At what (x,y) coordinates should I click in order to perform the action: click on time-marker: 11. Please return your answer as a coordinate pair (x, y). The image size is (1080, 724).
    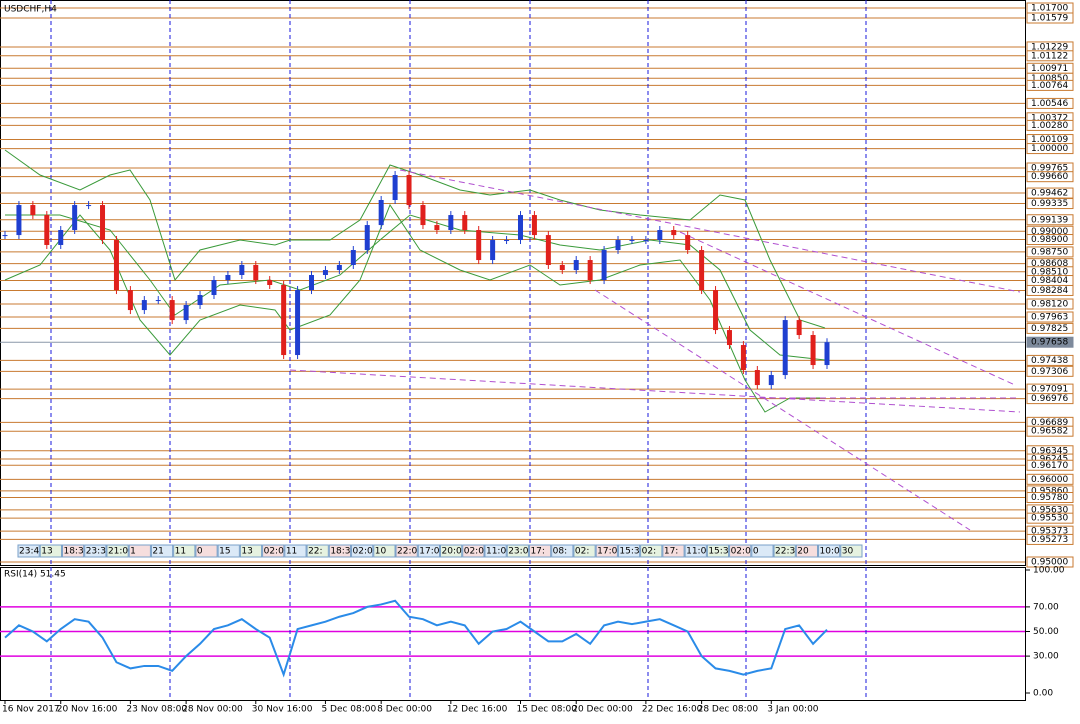
    Looking at the image, I should click on (180, 552).